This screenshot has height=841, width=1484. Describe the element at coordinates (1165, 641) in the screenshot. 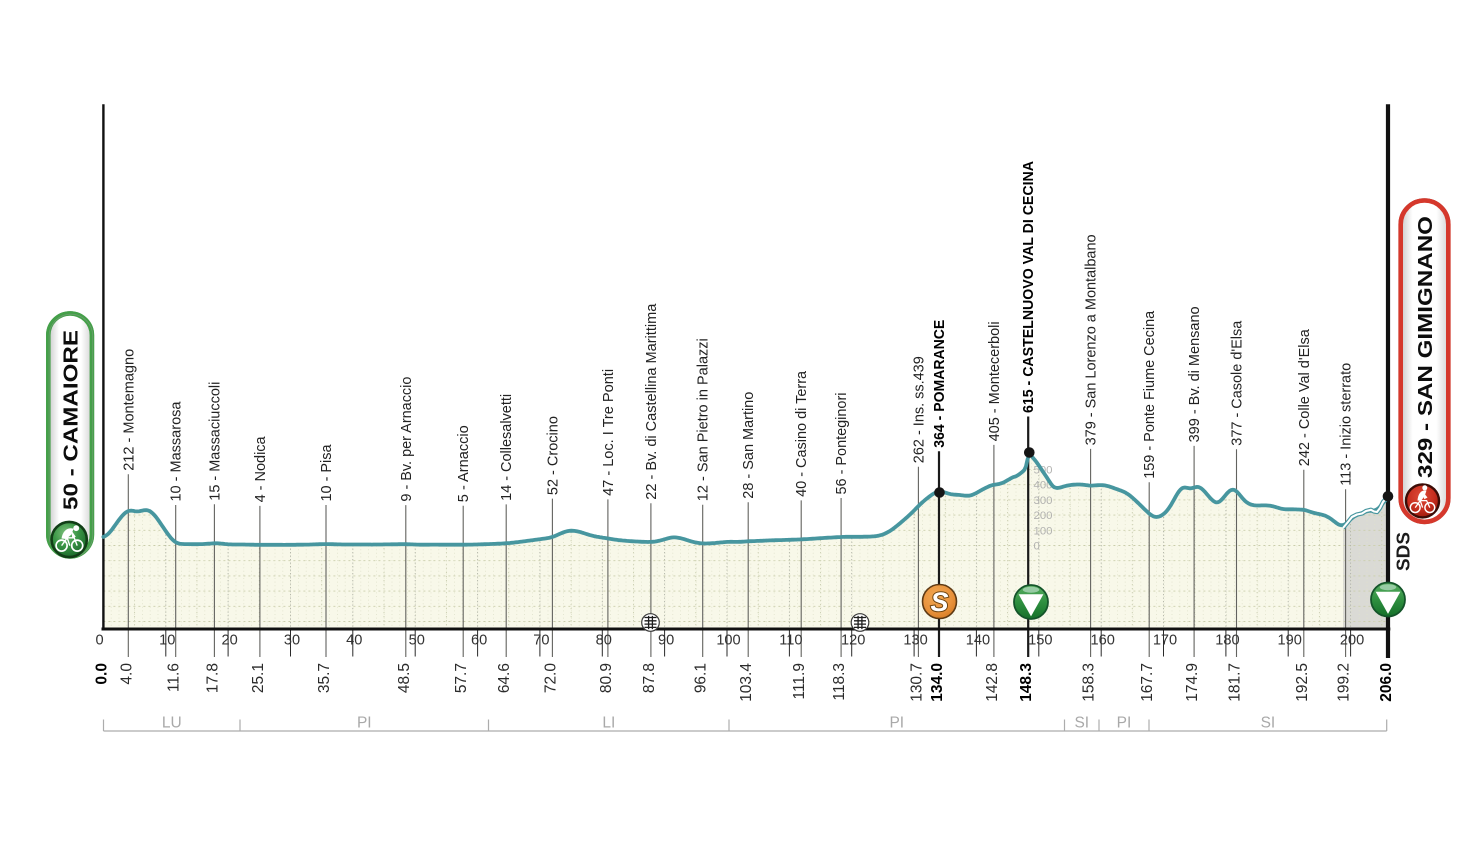

I see `svg-text: 170` at that location.